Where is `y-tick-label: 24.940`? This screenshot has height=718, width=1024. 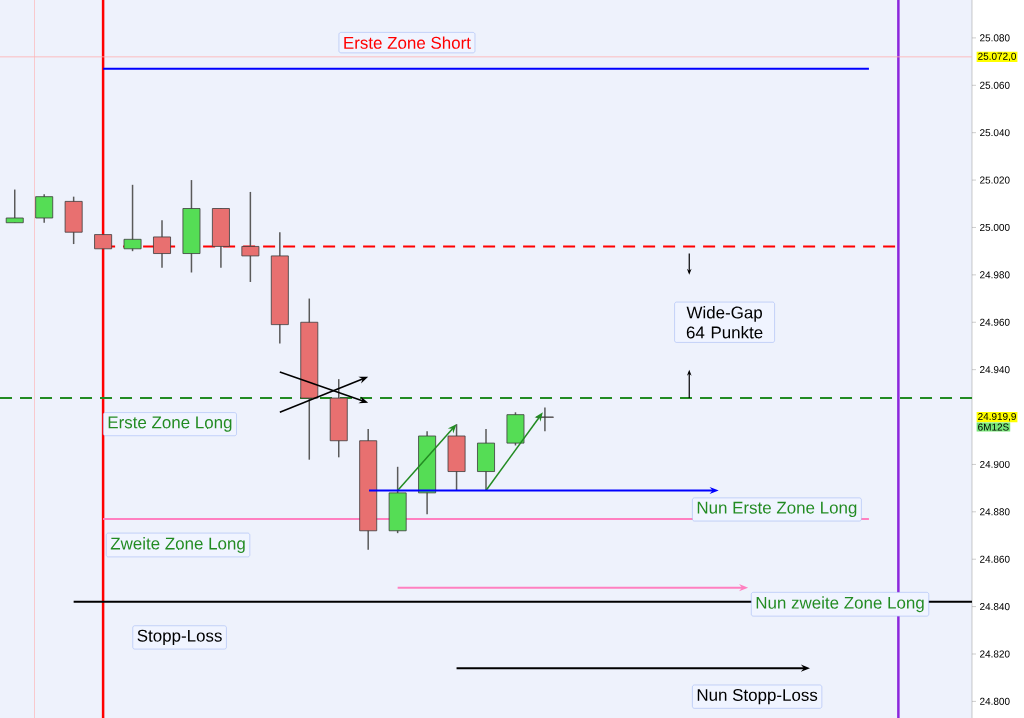 y-tick-label: 24.940 is located at coordinates (995, 370).